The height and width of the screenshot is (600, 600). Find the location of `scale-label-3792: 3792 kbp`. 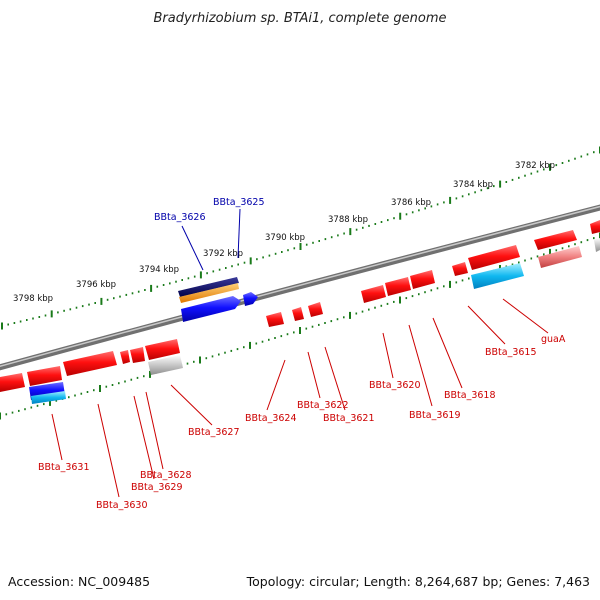

scale-label-3792: 3792 kbp is located at coordinates (223, 254).